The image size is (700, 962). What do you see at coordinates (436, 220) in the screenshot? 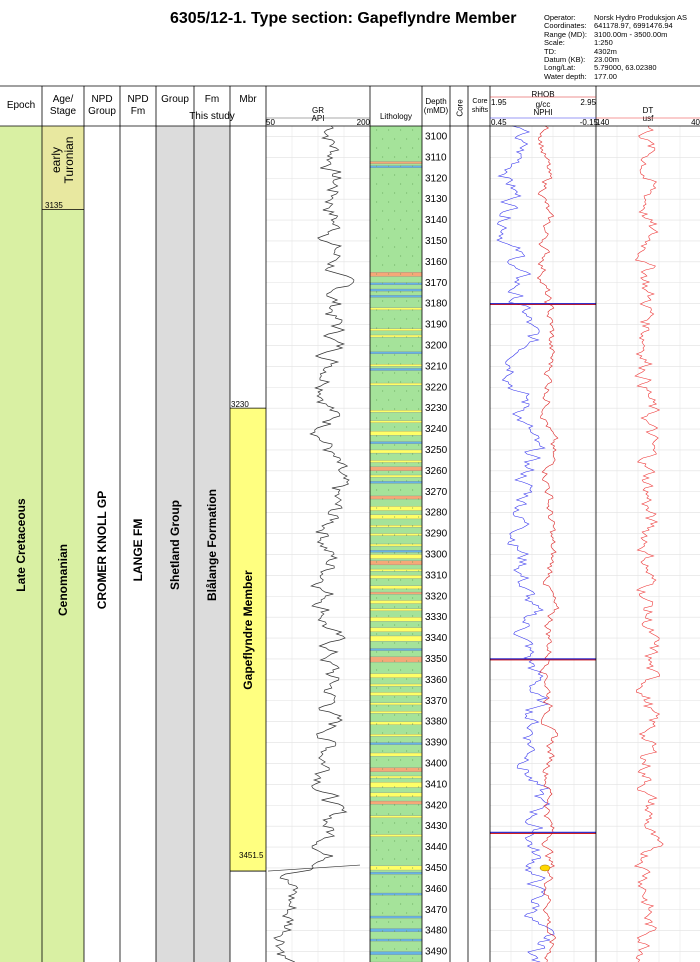
I see `depth-tick-label: 3140` at bounding box center [436, 220].